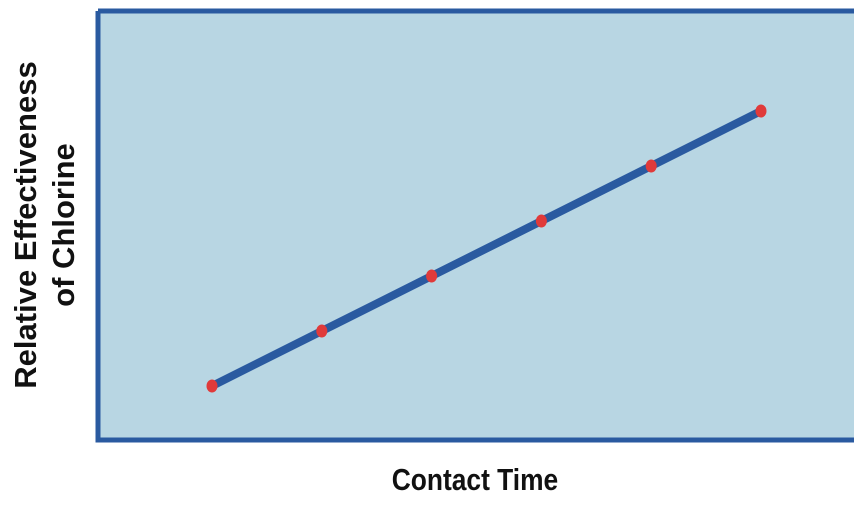 The image size is (854, 506). What do you see at coordinates (475, 479) in the screenshot?
I see `x-axis-label: Contact Time` at bounding box center [475, 479].